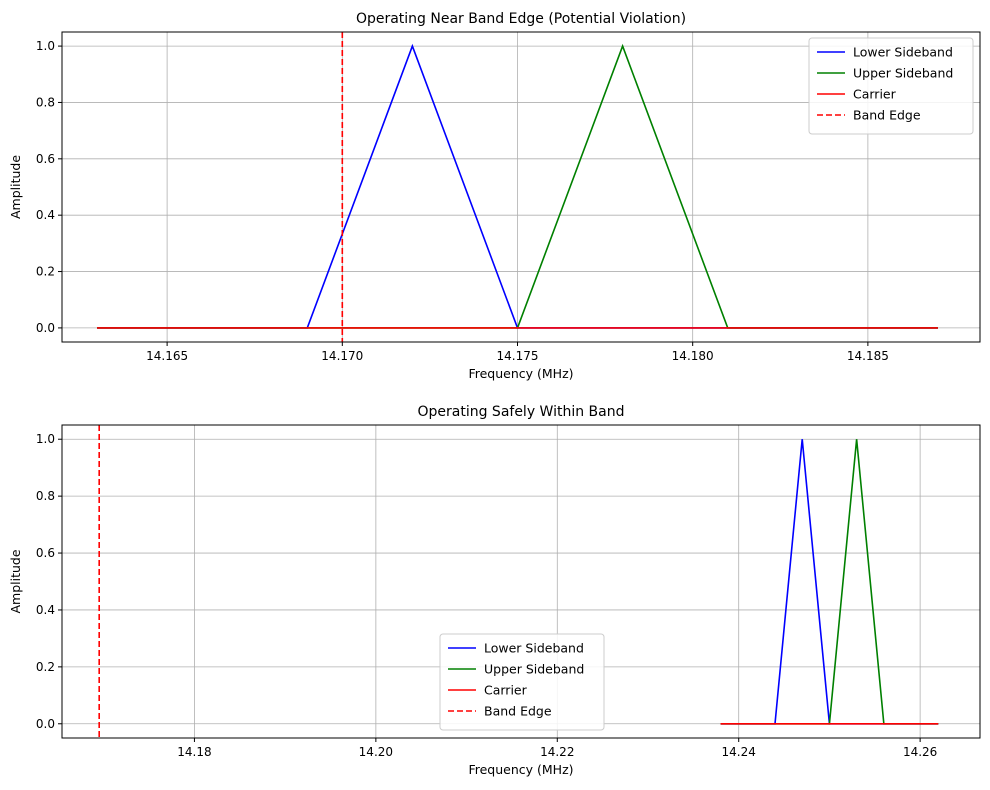  I want to click on x-tick-label: 14.18, so click(194, 752).